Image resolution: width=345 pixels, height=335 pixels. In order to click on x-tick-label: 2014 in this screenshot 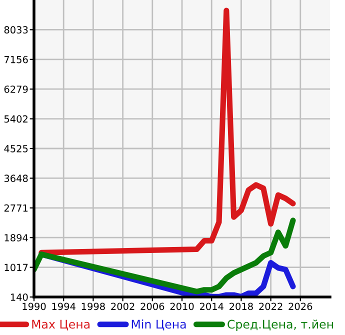, I will do `click(212, 306)`.